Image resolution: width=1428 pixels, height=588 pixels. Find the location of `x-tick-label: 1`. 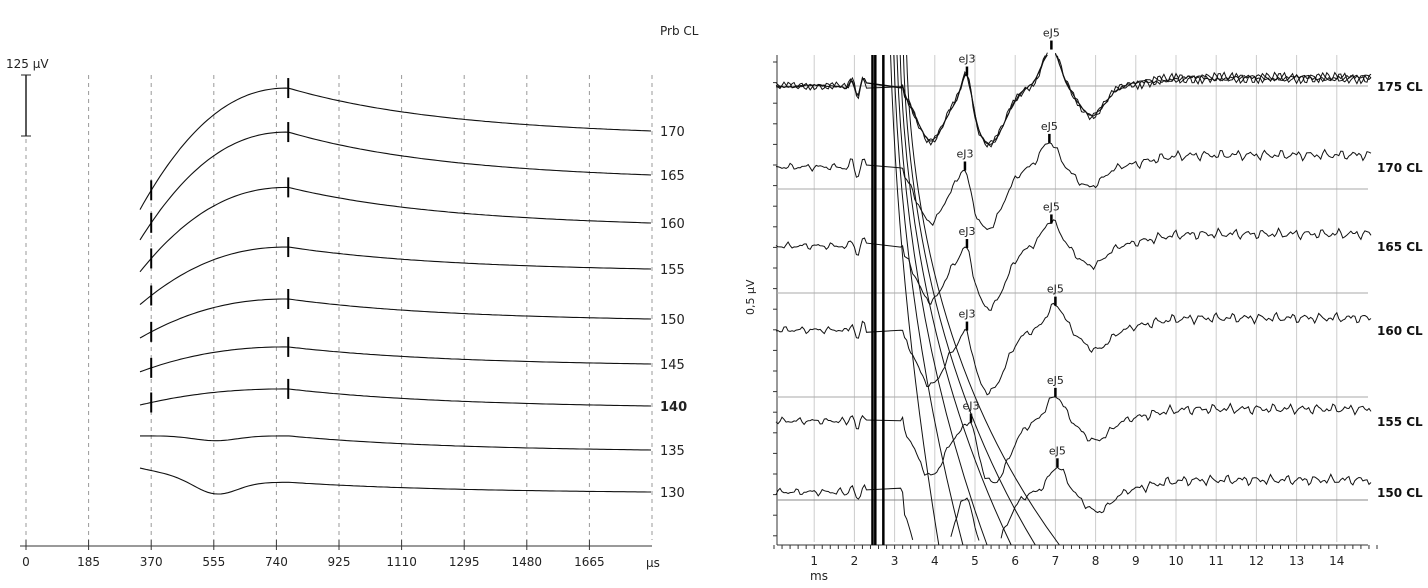

x-tick-label: 1 is located at coordinates (814, 561).